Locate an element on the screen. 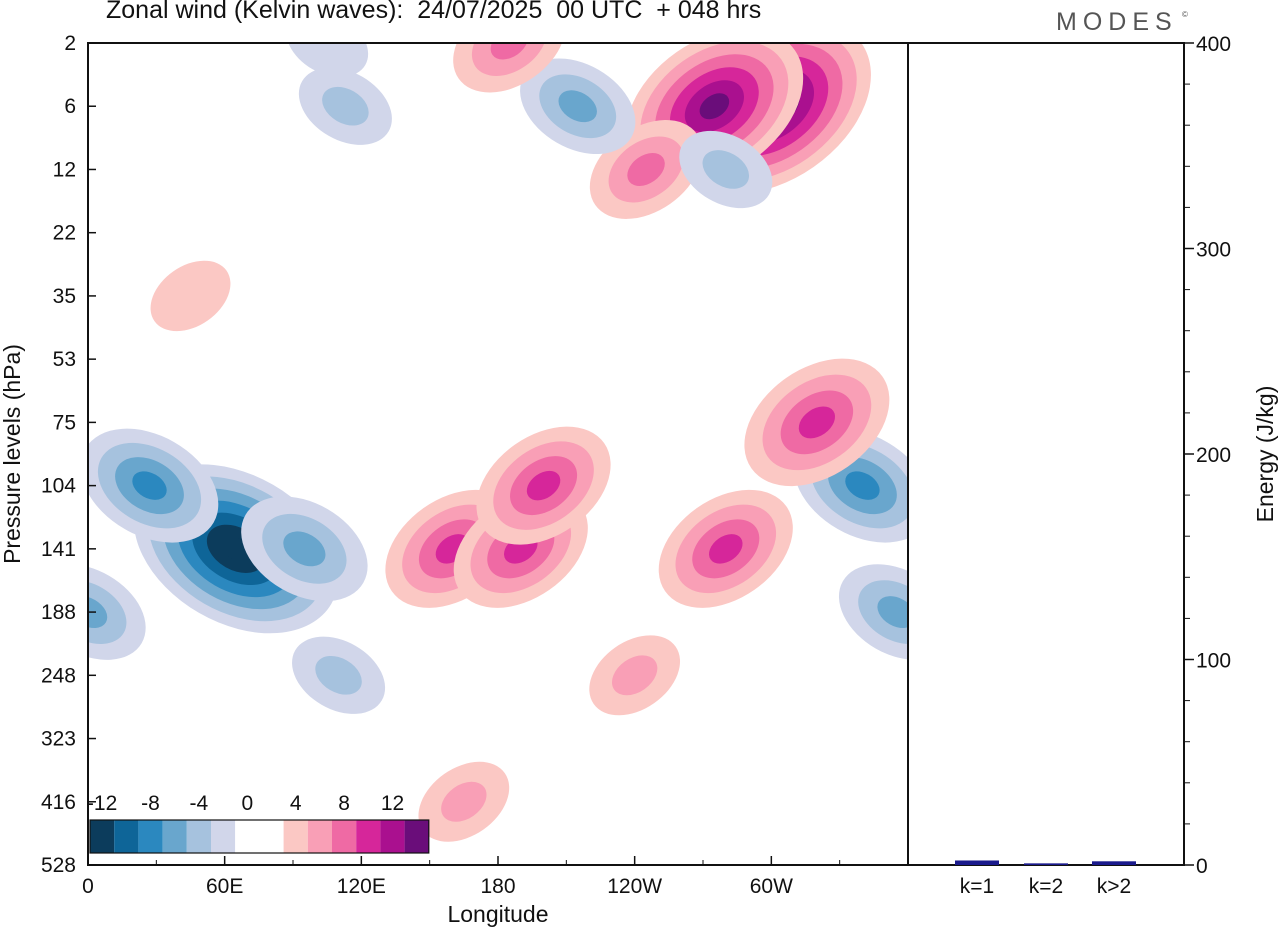 This screenshot has width=1280, height=930. y-tick-label: 416 is located at coordinates (58, 802).